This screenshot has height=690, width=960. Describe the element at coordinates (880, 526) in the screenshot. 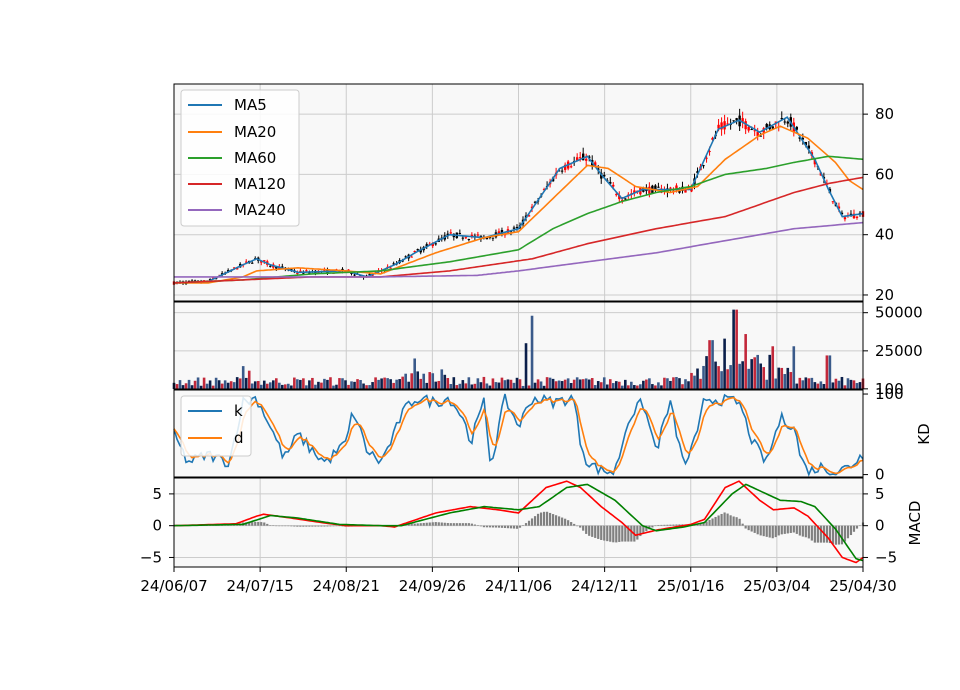

I see `y-tick-label: 0` at that location.